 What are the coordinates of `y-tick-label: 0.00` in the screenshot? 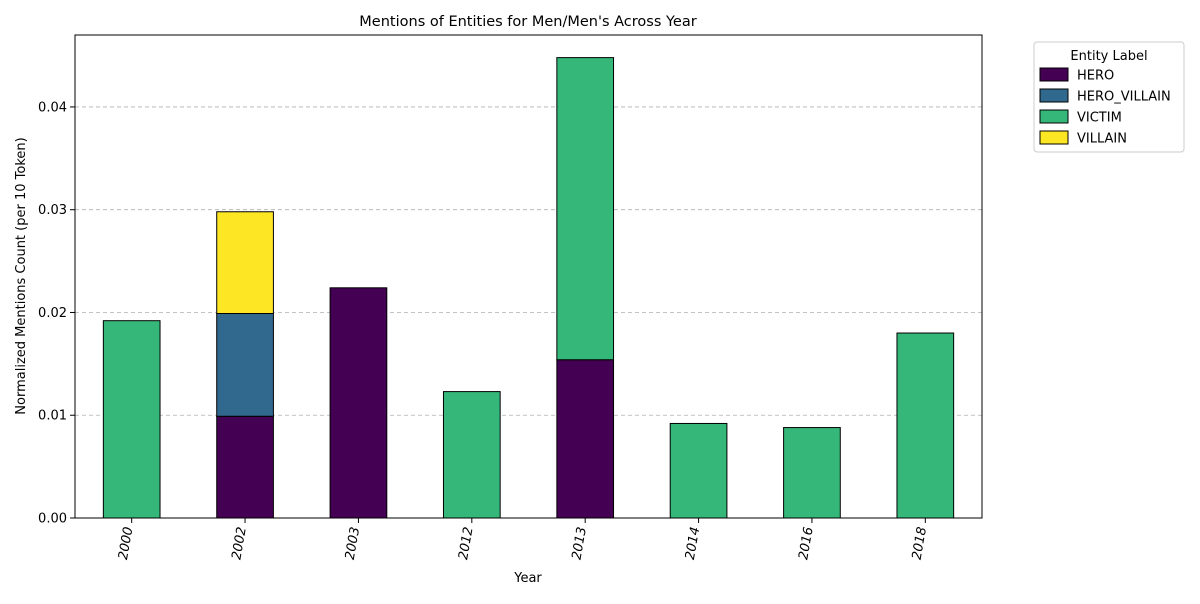 It's located at (52, 519).